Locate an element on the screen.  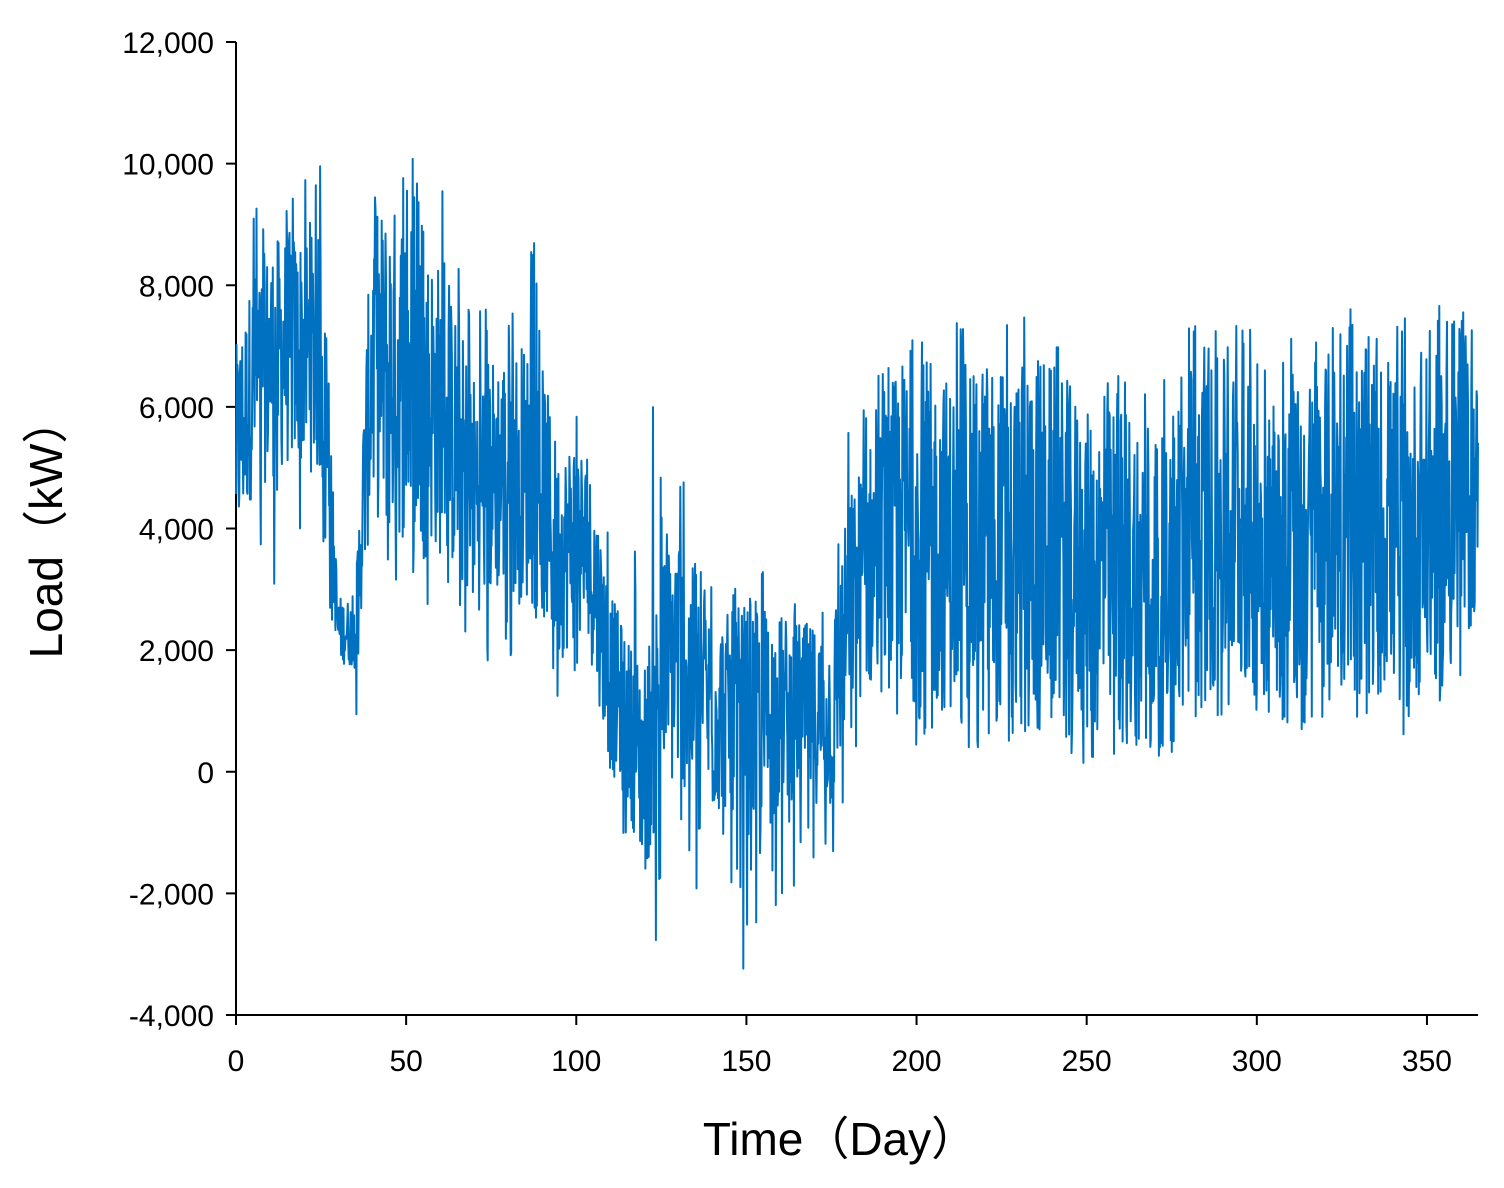
x-ticks: 0 50 100 150 200 250 300 350 is located at coordinates (840, 1046).